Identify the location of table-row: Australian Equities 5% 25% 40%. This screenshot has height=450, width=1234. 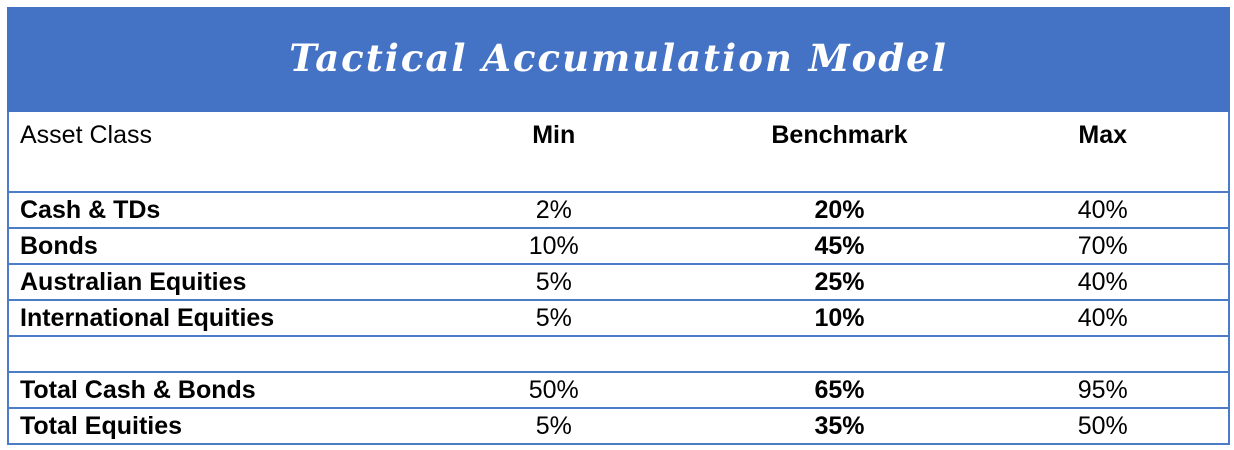
(618, 282).